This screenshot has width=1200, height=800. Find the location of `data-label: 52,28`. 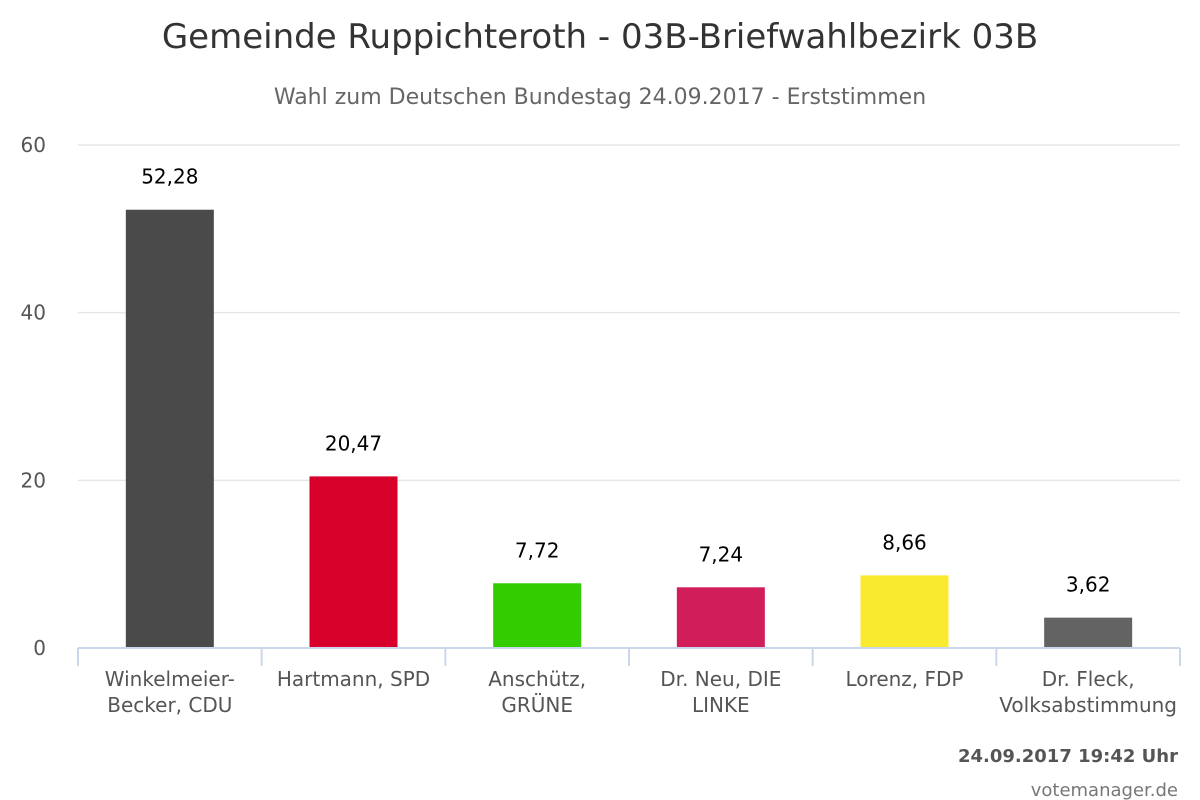

data-label: 52,28 is located at coordinates (169, 177).